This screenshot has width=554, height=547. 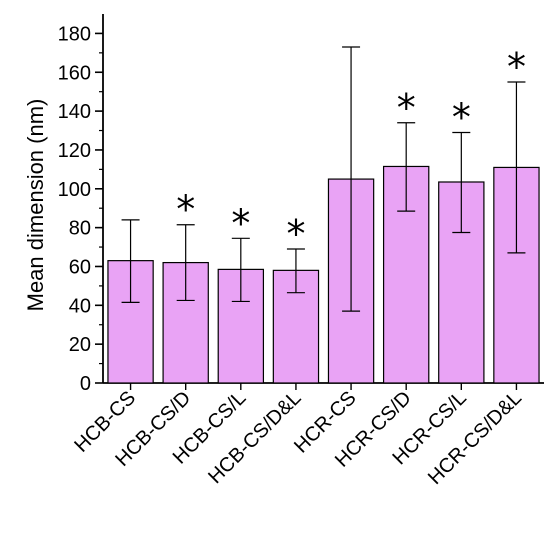 I want to click on y-tick-label-140: 140, so click(x=74, y=112).